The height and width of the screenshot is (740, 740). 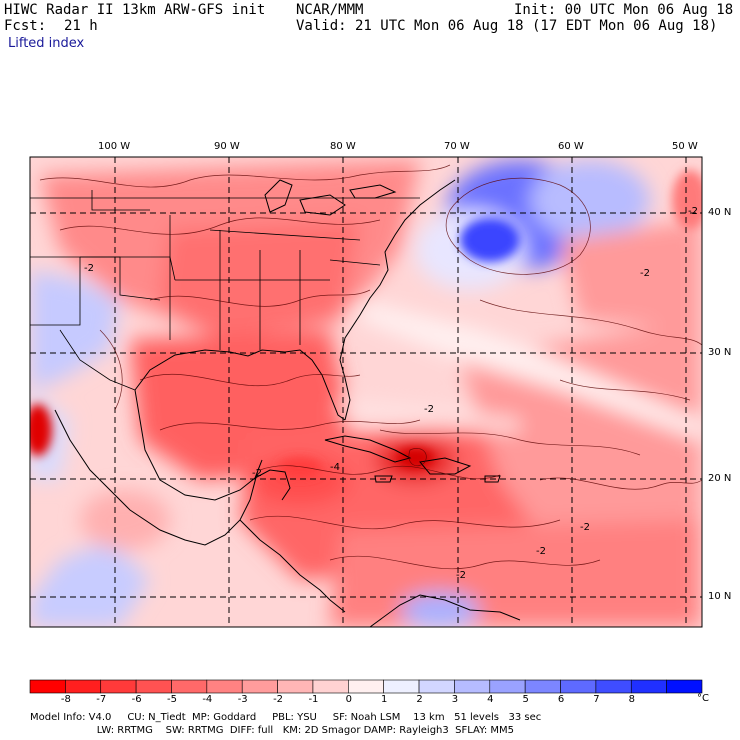 What do you see at coordinates (242, 699) in the screenshot?
I see `colorbar-tick-label: -3` at bounding box center [242, 699].